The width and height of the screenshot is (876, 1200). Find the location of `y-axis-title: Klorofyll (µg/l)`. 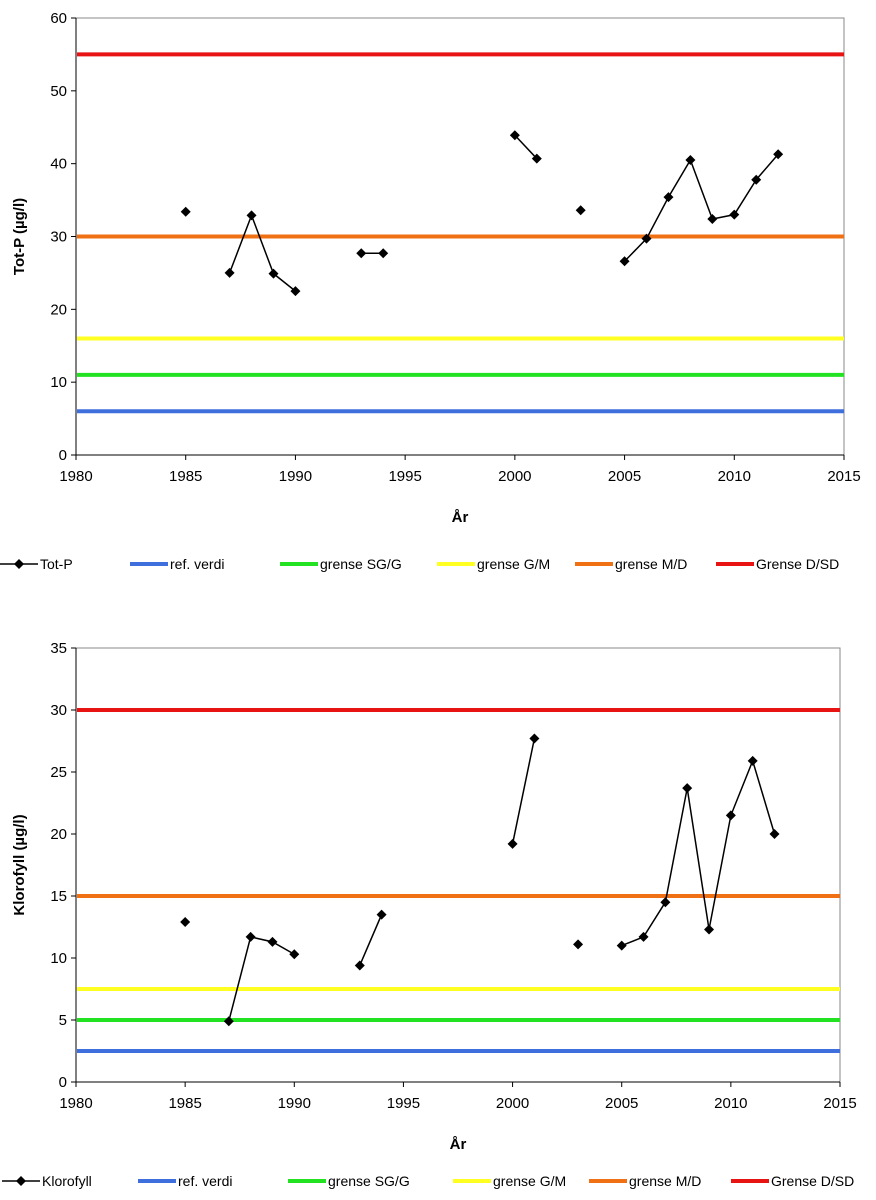

y-axis-title: Klorofyll (µg/l) is located at coordinates (19, 864).